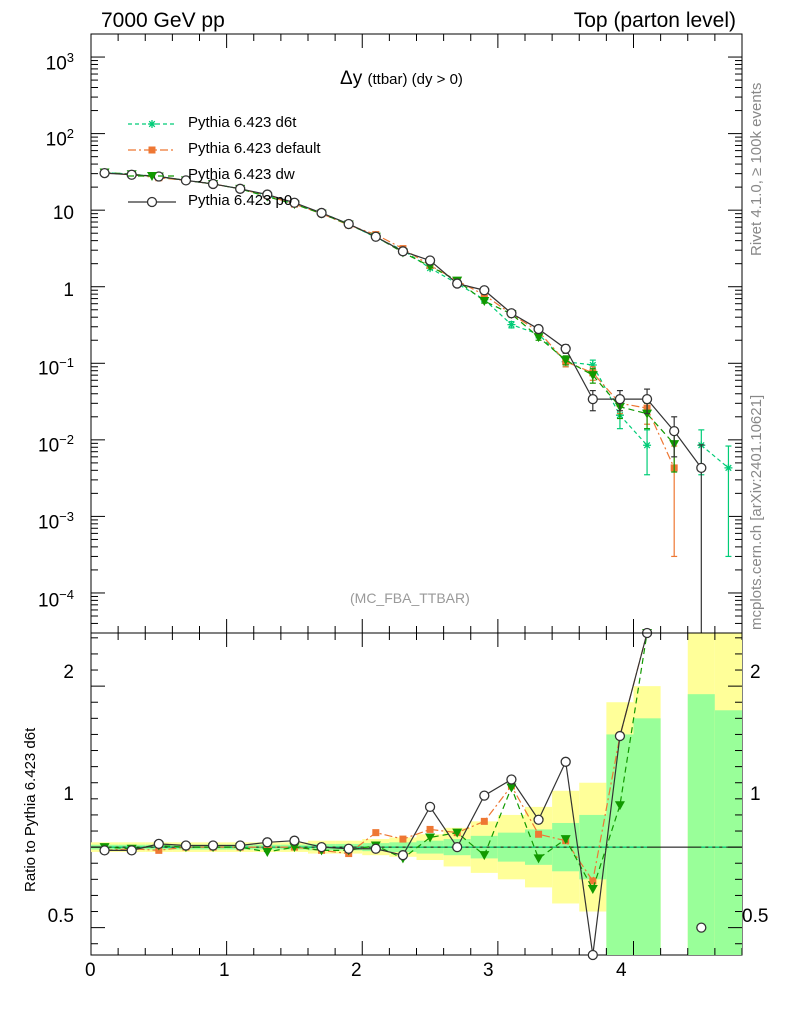  I want to click on legend-label-d6t: Pythia 6.423 d6t, so click(242, 122).